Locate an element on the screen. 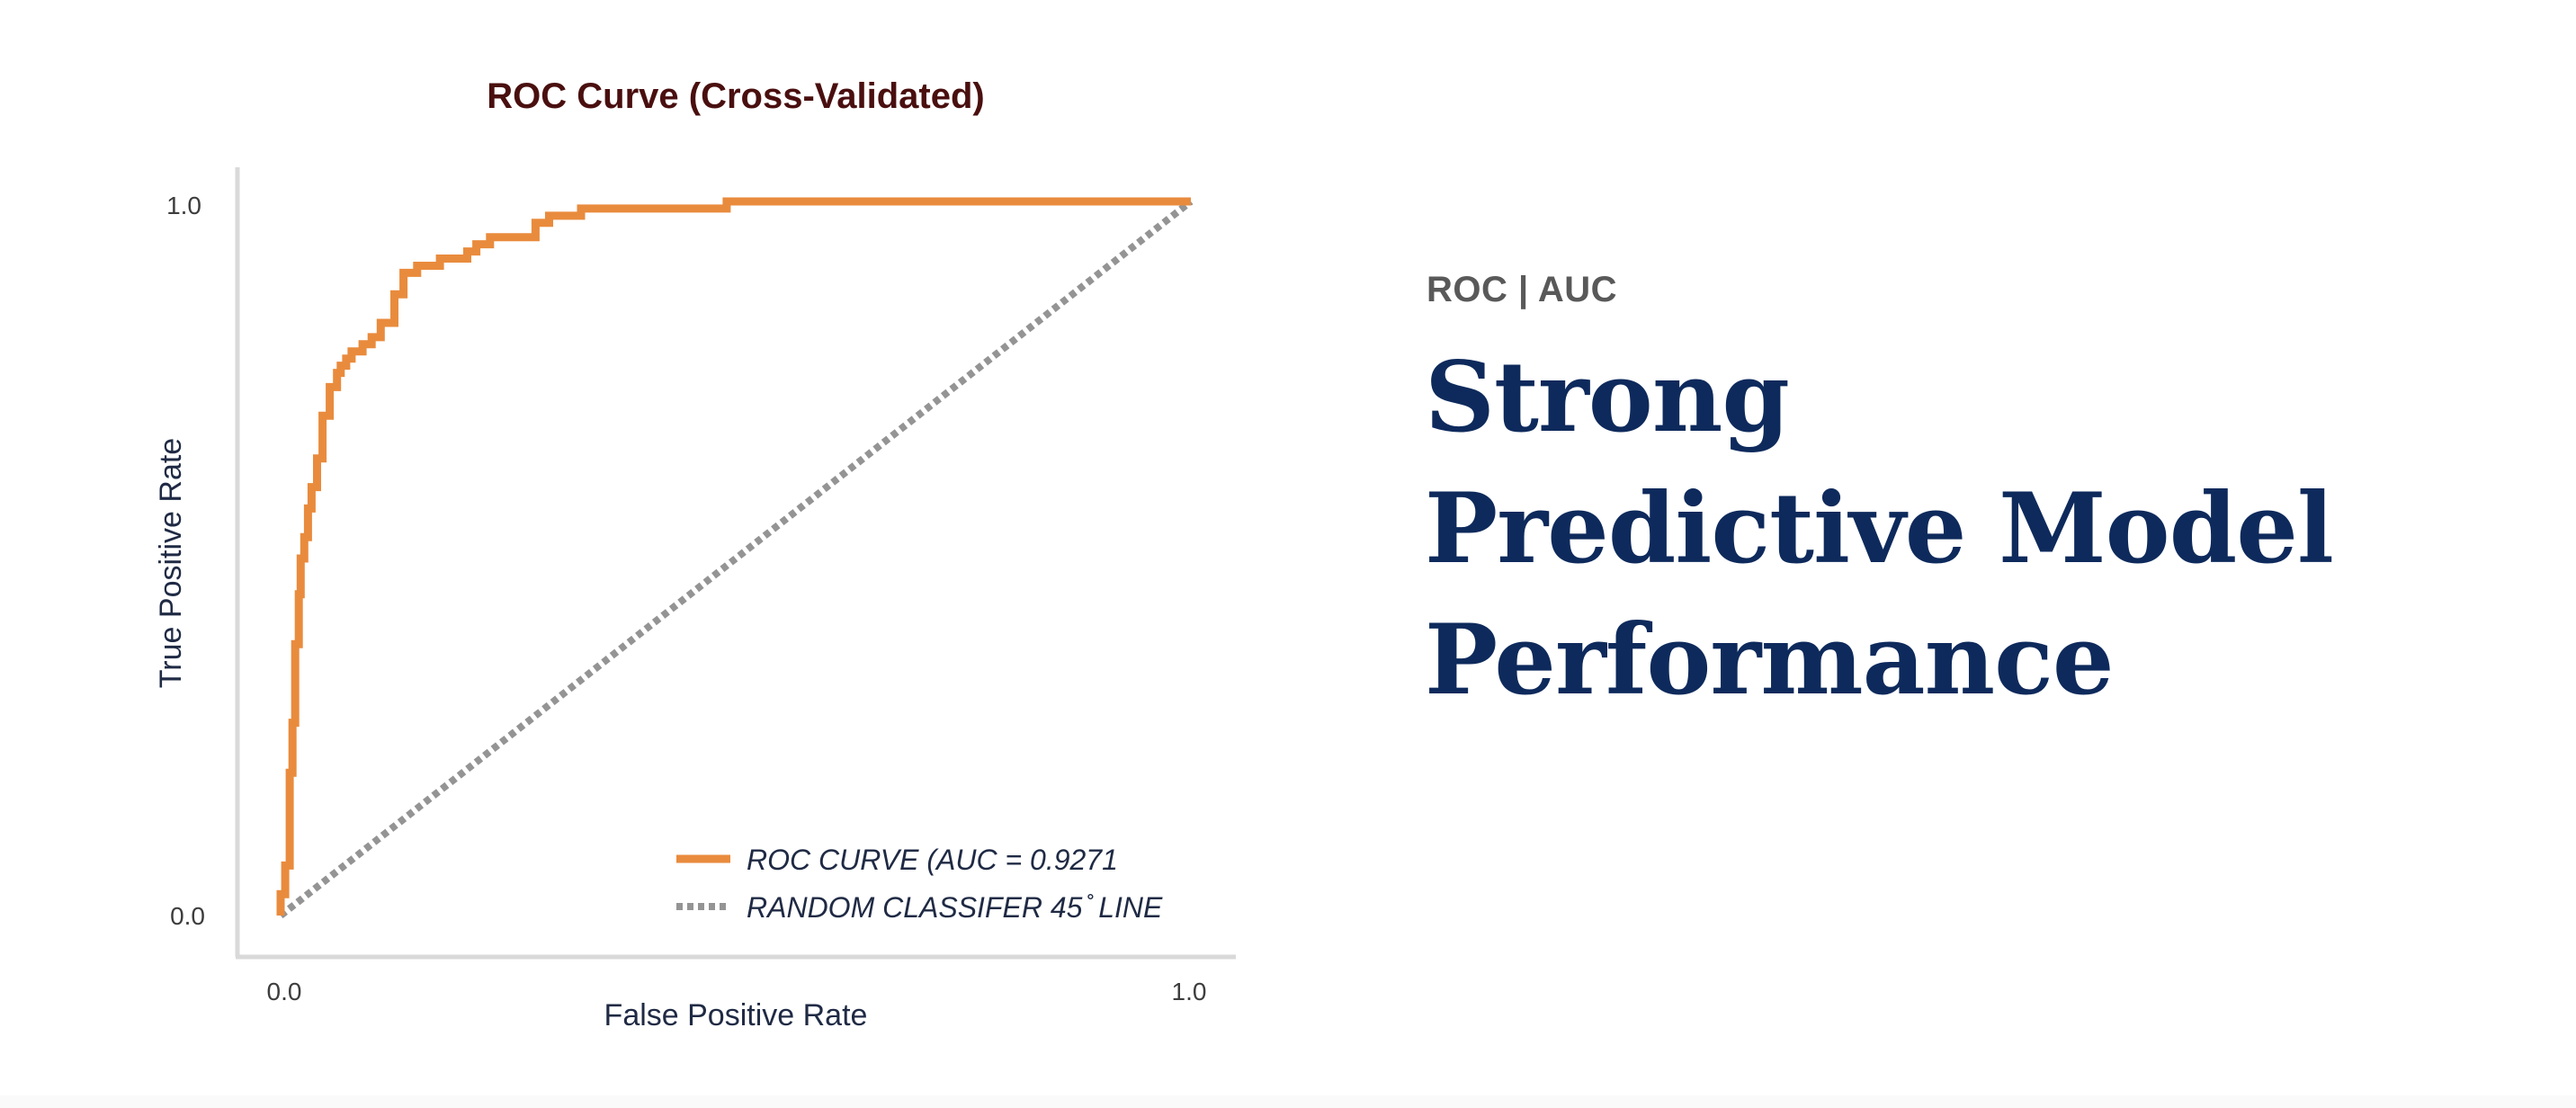 The image size is (2576, 1108). y-tick-bottom: 0.0 is located at coordinates (187, 916).